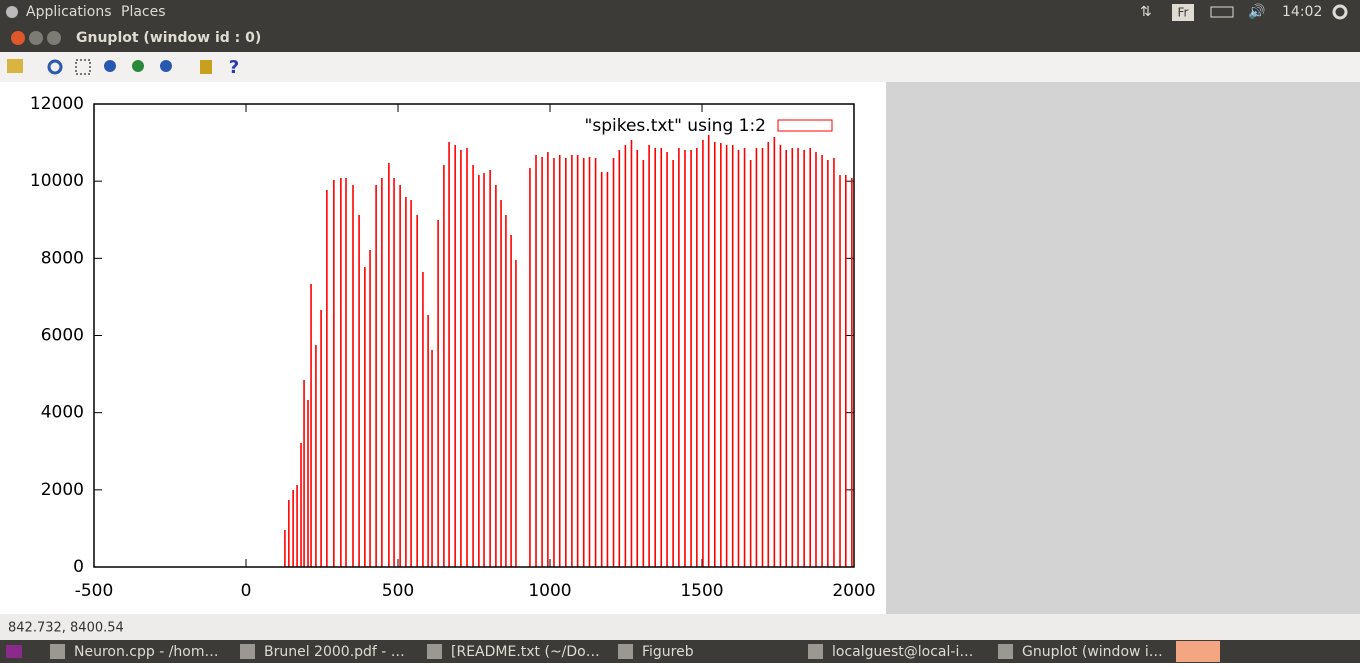  I want to click on ubuntu-logo, so click(12, 12).